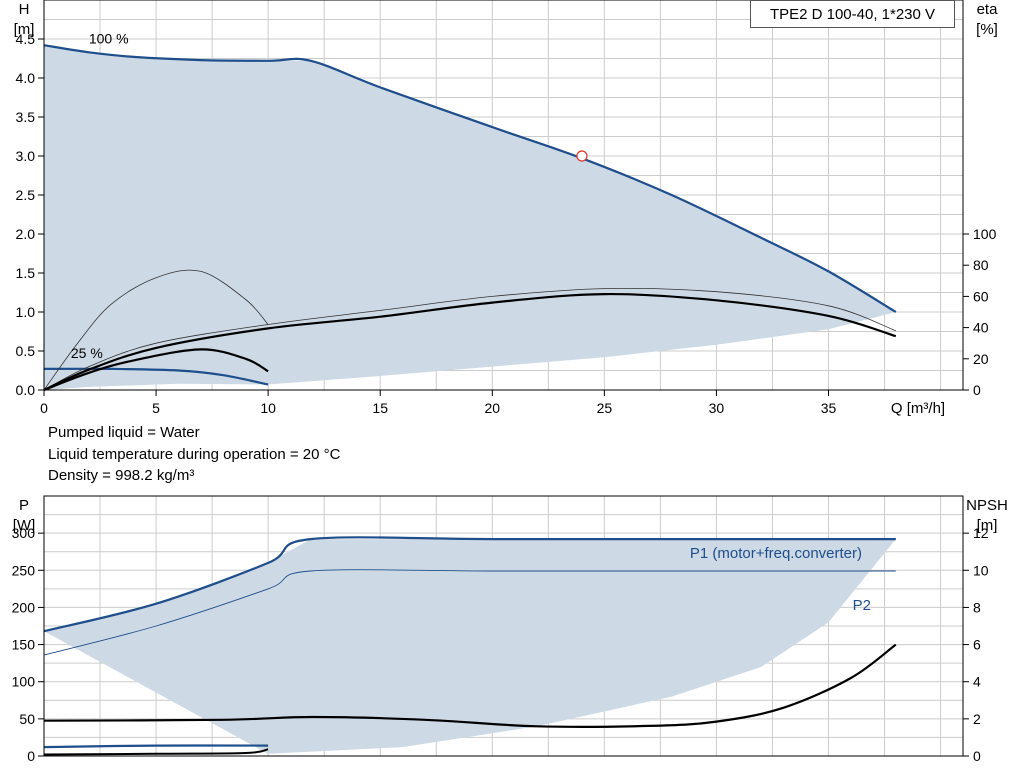  I want to click on head-min-curve, so click(156, 376).